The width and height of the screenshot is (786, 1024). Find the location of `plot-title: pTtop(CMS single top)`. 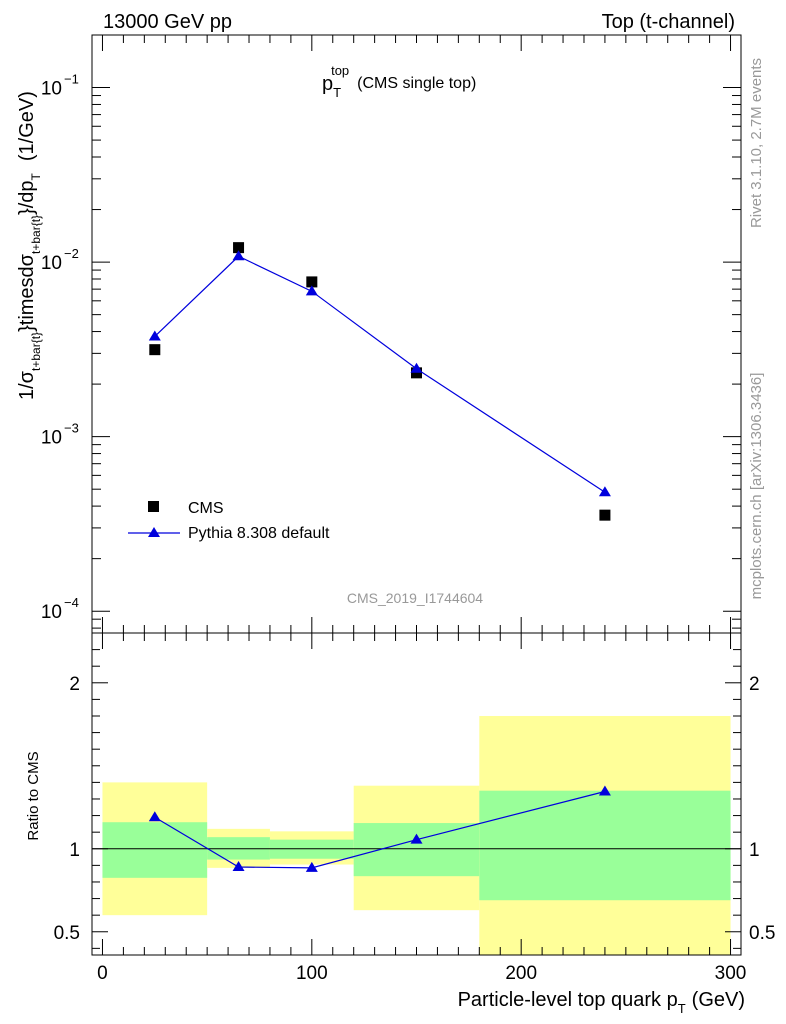

plot-title: pTtop(CMS single top) is located at coordinates (399, 81).